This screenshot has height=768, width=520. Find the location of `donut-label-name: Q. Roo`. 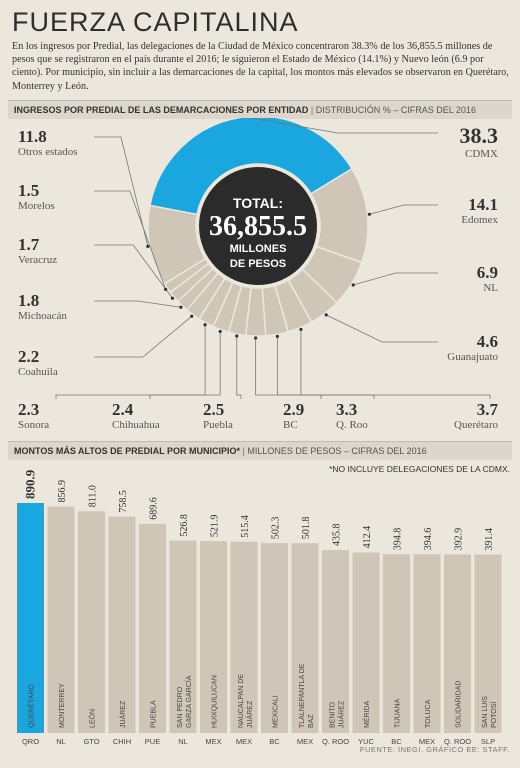

donut-label-name: Q. Roo is located at coordinates (352, 425).